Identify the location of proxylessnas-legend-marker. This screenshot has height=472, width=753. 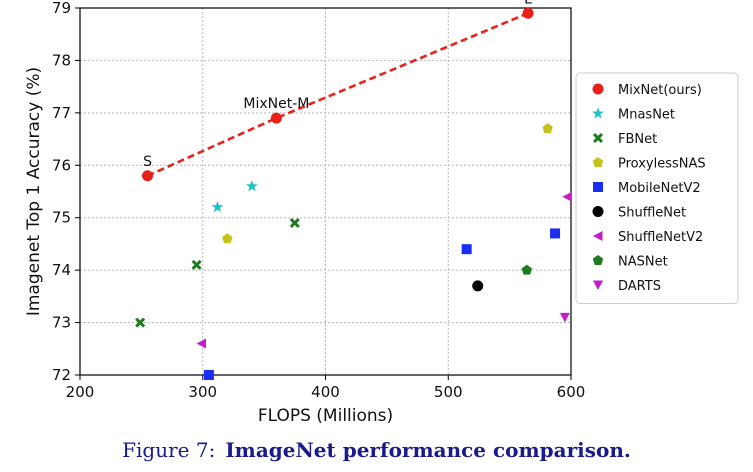
(598, 162).